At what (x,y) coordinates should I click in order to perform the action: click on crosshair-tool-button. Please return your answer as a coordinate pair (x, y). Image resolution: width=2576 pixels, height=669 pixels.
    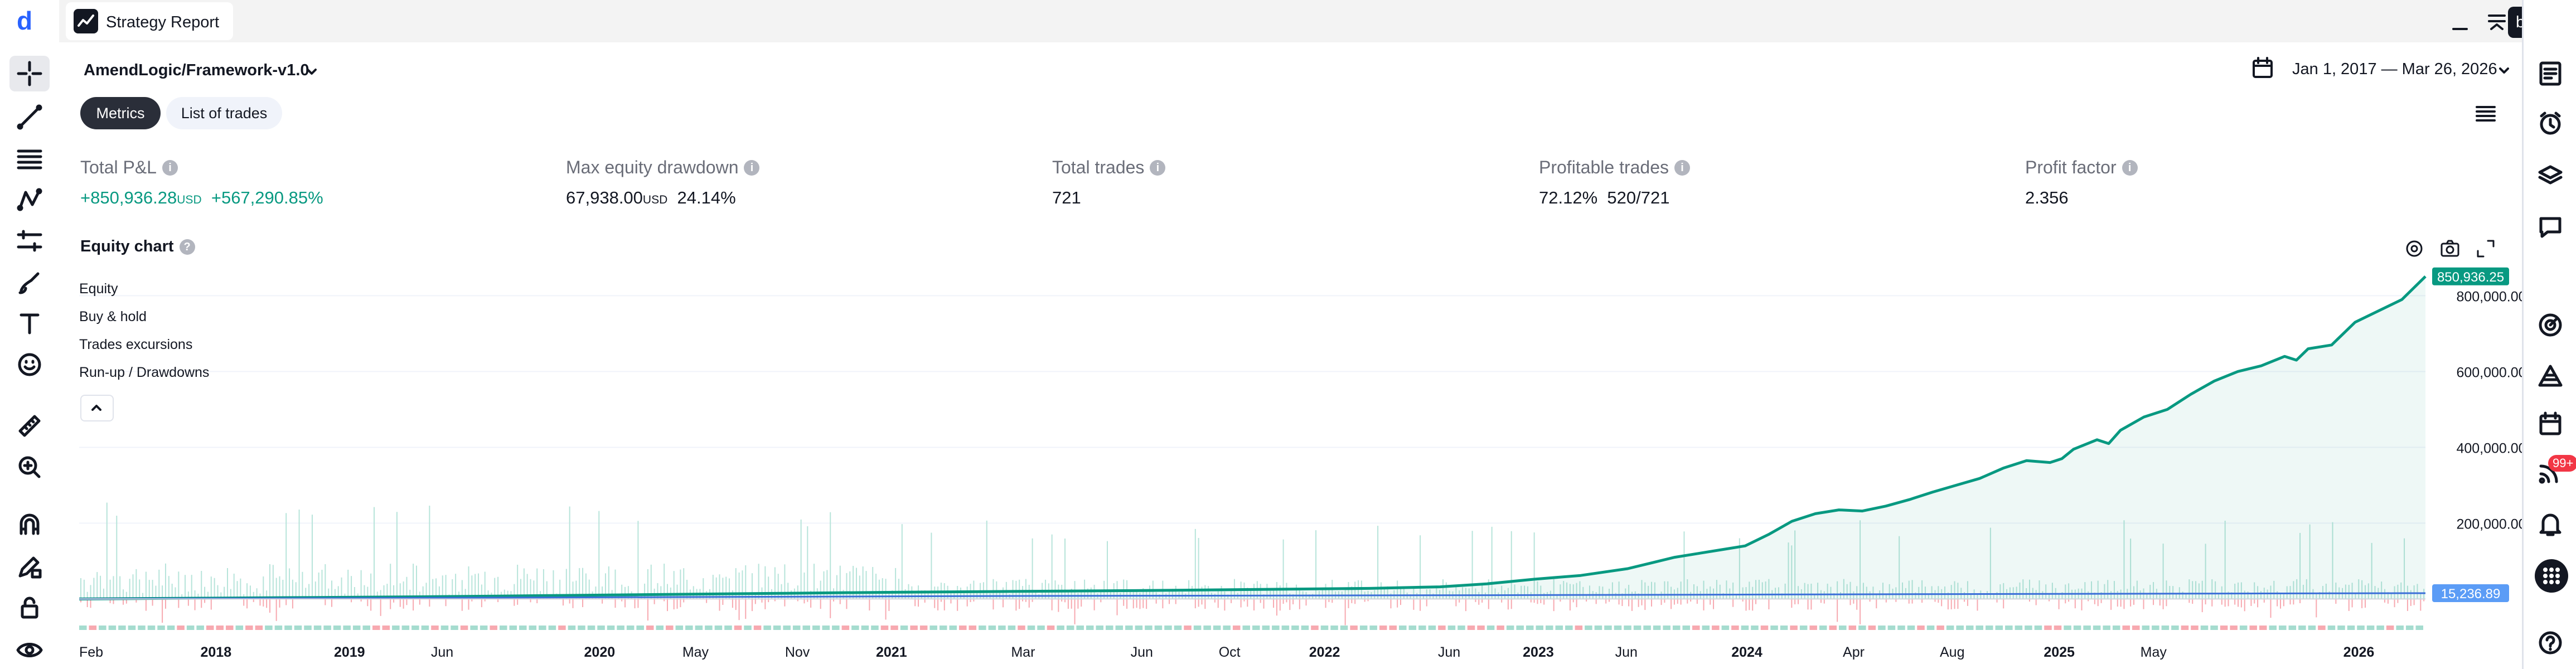
    Looking at the image, I should click on (29, 73).